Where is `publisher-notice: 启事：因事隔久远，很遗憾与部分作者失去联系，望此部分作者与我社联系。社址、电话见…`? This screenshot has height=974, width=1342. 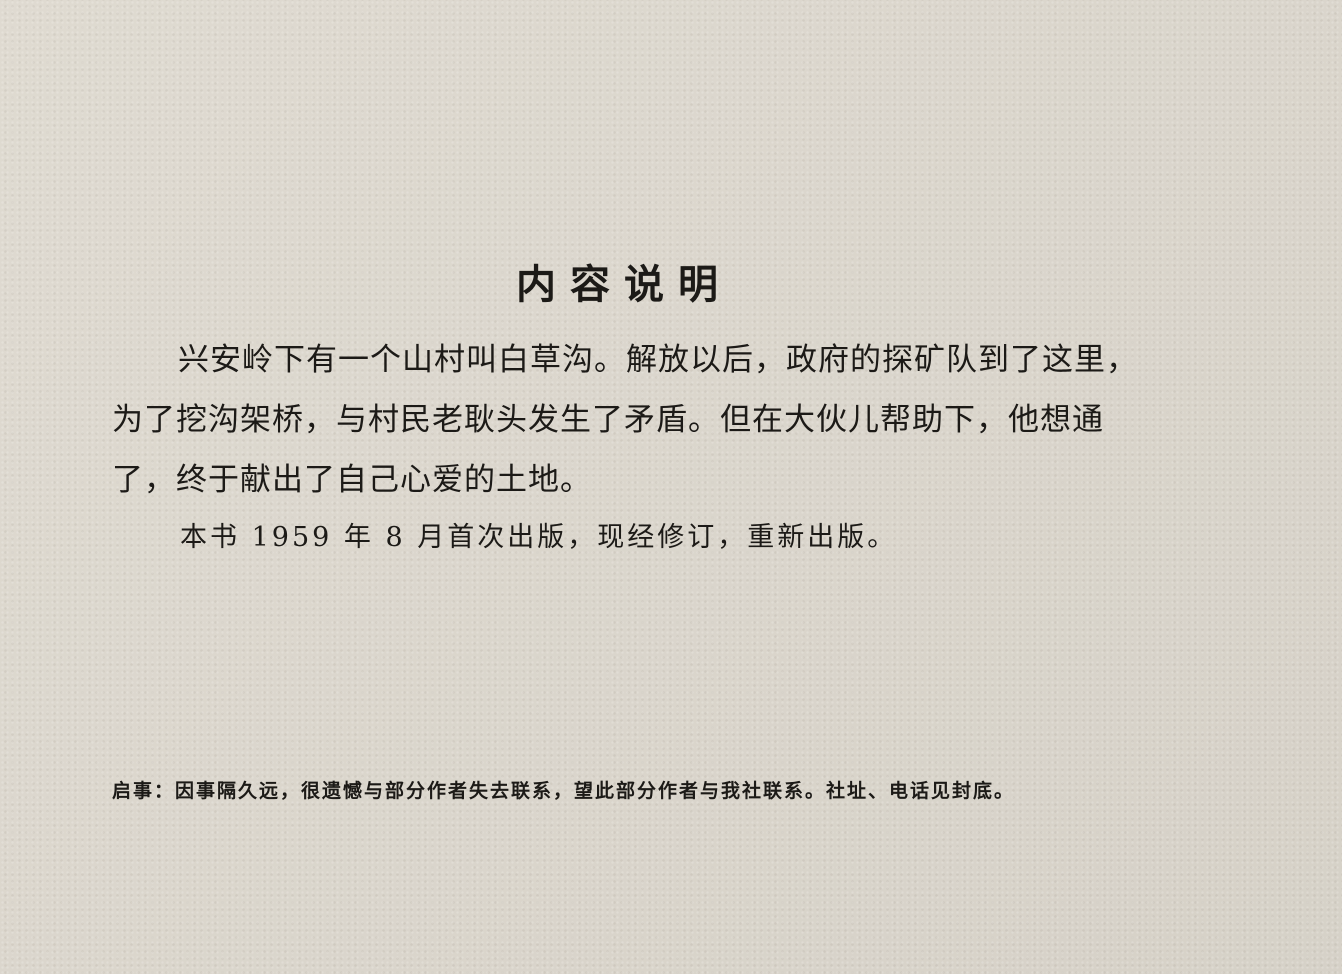
publisher-notice: 启事：因事隔久远，很遗憾与部分作者失去联系，望此部分作者与我社联系。社址、电话见… is located at coordinates (564, 791).